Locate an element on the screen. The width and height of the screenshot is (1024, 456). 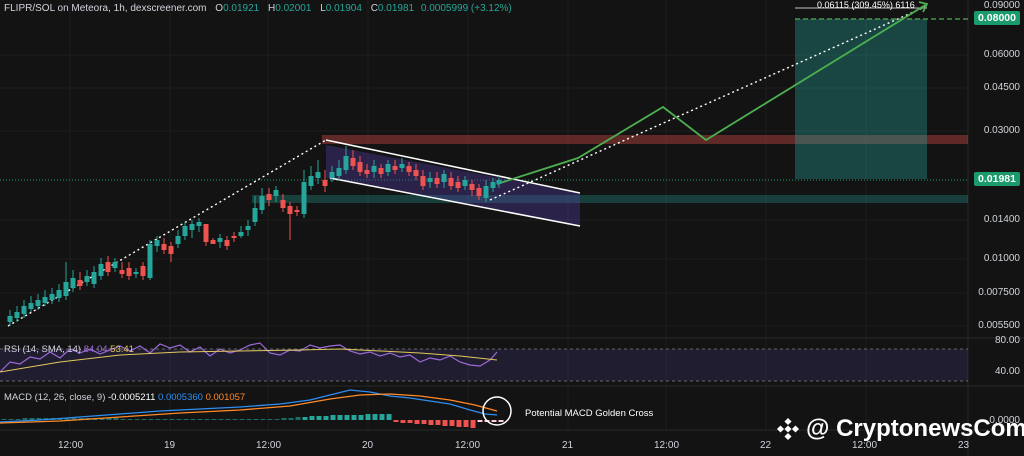
time-axis-label: 19 is located at coordinates (170, 445).